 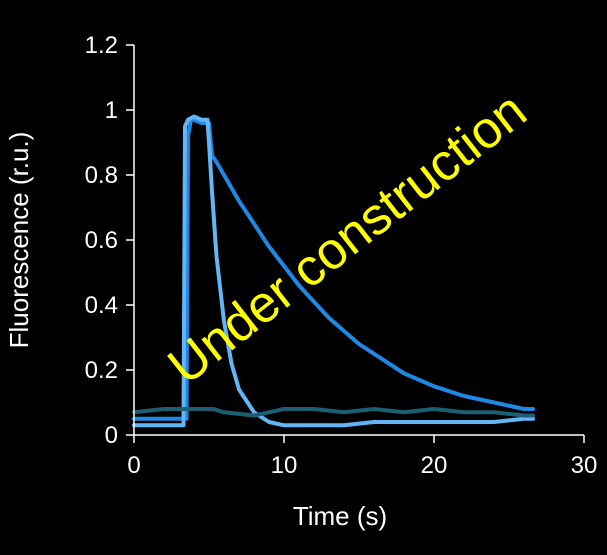 What do you see at coordinates (101, 305) in the screenshot?
I see `y-tick-label: 0.4` at bounding box center [101, 305].